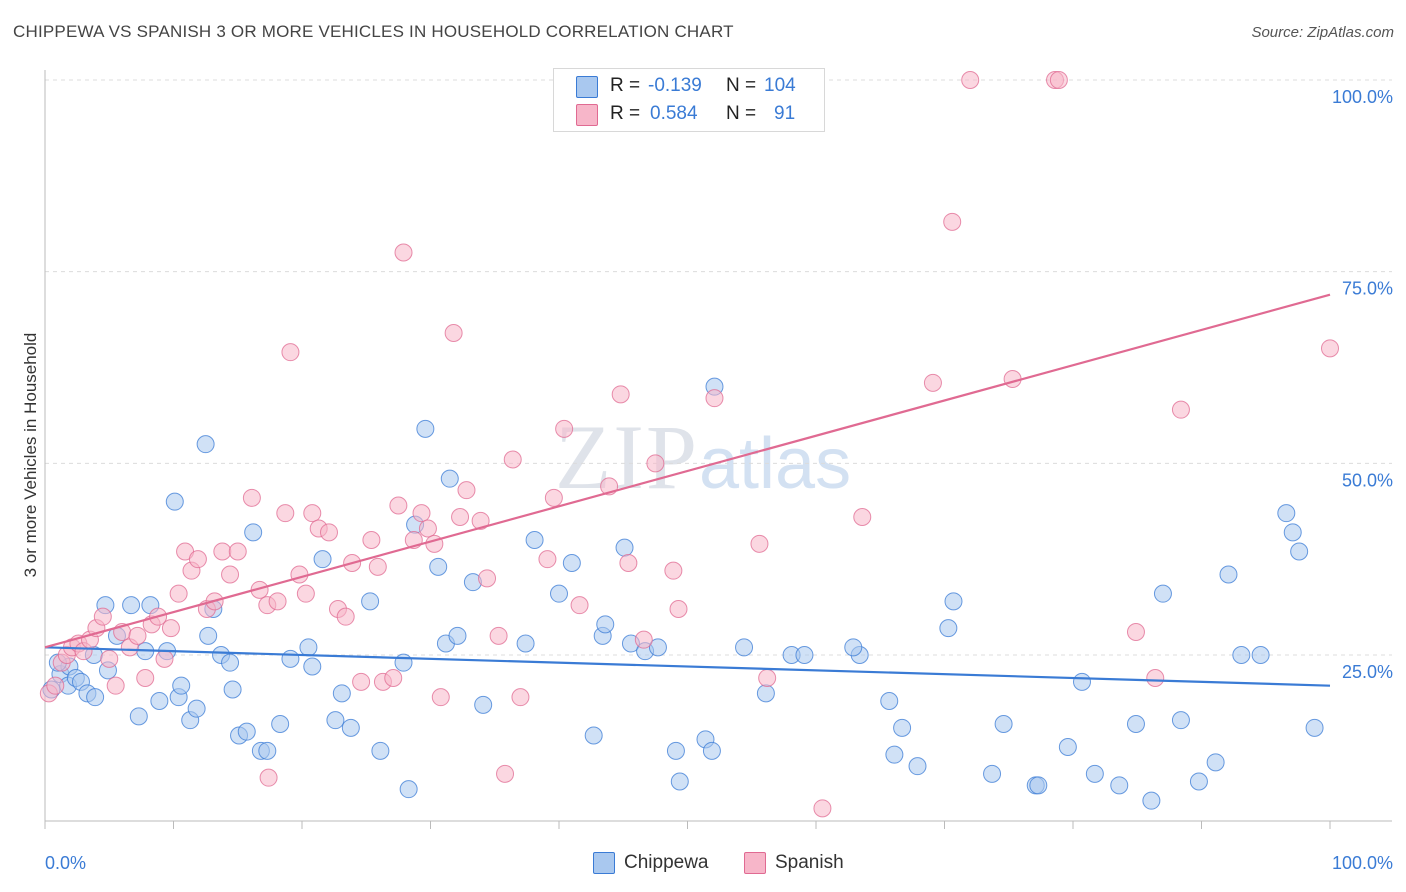 The height and width of the screenshot is (892, 1406). What do you see at coordinates (674, 113) in the screenshot?
I see `legend-r-value: 0.584` at bounding box center [674, 113].